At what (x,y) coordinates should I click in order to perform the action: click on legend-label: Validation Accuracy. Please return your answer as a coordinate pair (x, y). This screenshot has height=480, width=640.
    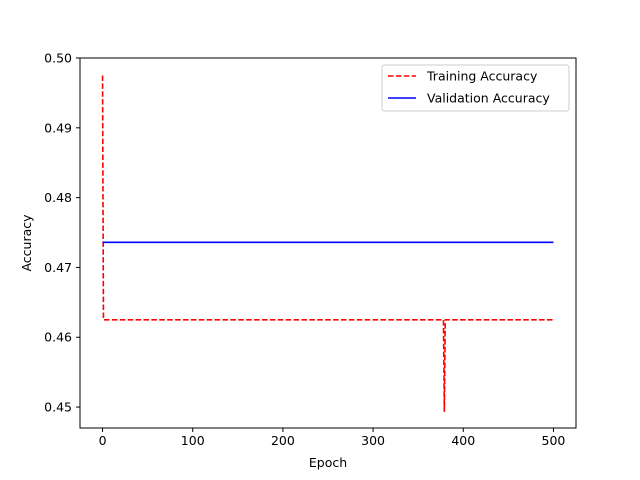
    Looking at the image, I should click on (488, 98).